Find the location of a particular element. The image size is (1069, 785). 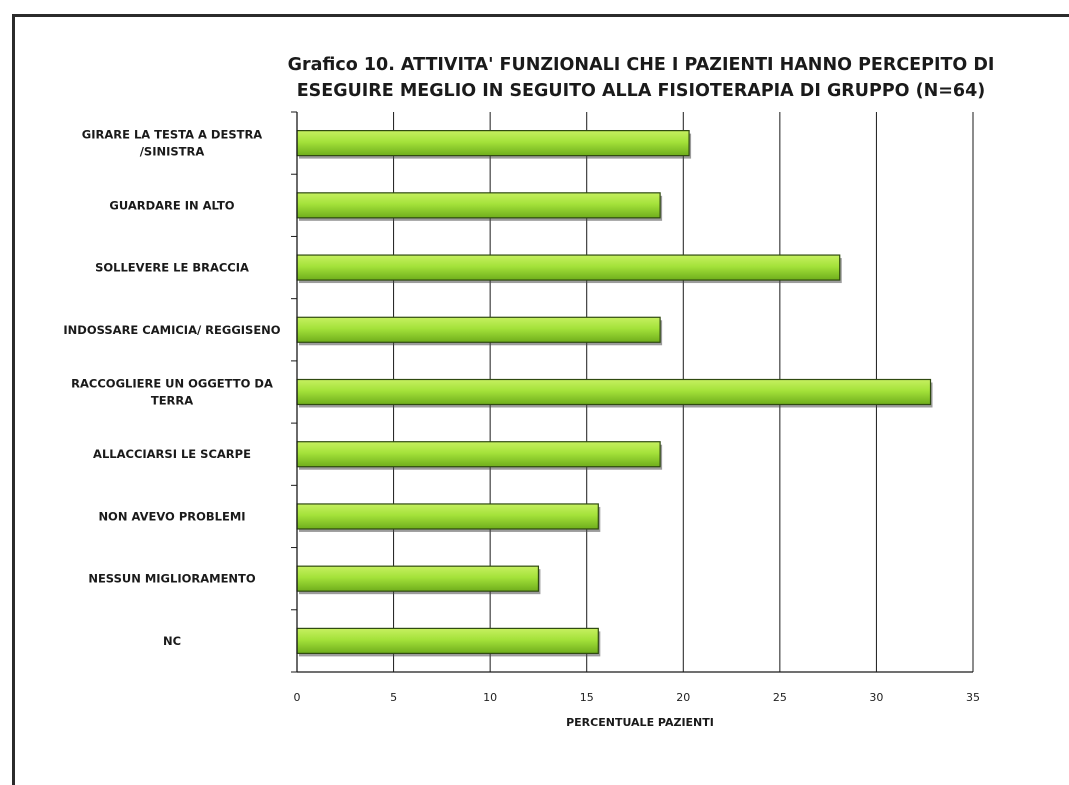

category-label: TERRA is located at coordinates (172, 401).